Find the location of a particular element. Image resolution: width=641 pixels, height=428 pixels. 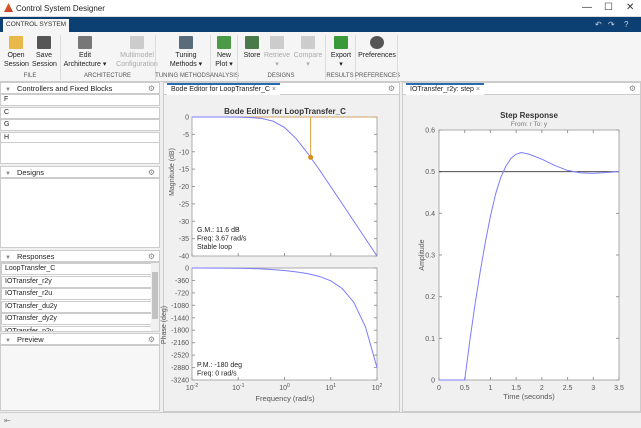

compare-button: Compare ▾ is located at coordinates (308, 52).